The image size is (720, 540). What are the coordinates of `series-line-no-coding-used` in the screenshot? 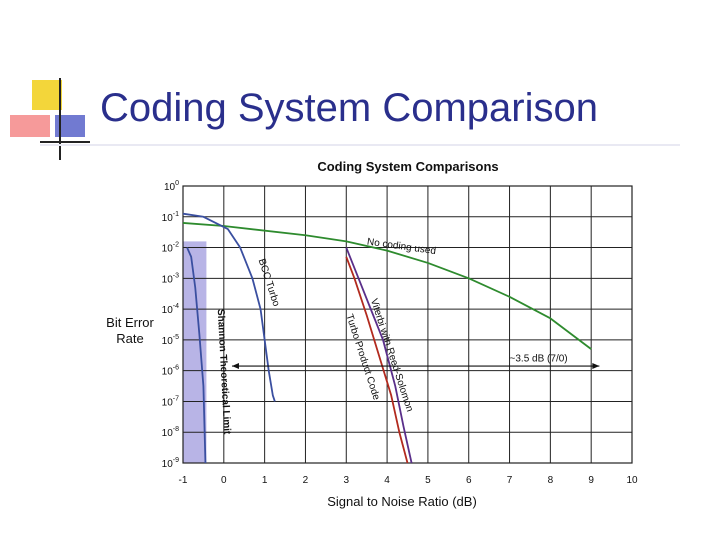 It's located at (387, 286).